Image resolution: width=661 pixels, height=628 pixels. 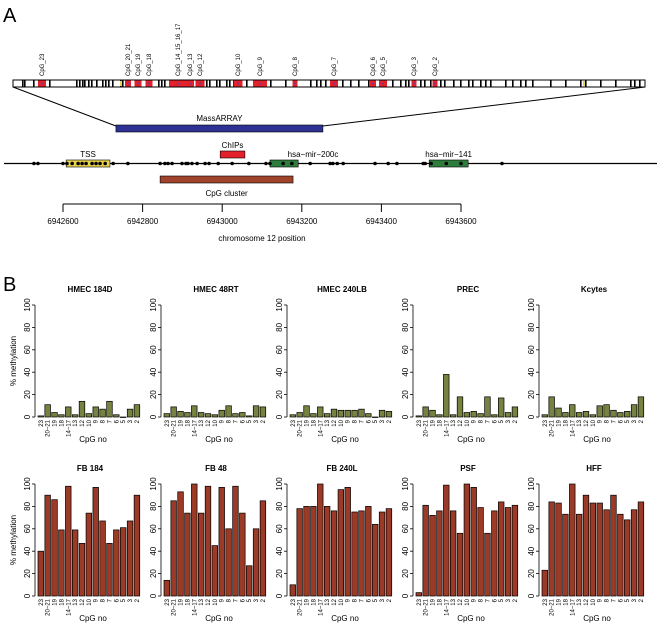 What do you see at coordinates (219, 118) in the screenshot?
I see `massarray-label: MassARRAY` at bounding box center [219, 118].